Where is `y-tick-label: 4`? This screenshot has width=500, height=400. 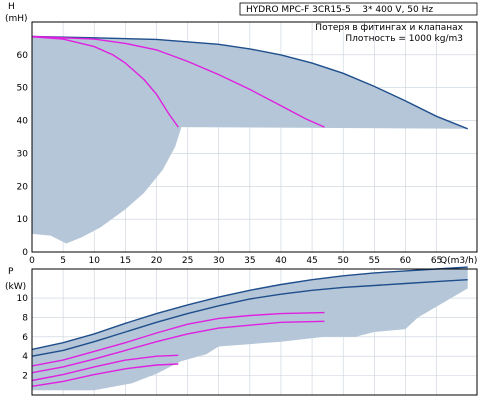
y-tick-label: 4 is located at coordinates (25, 357).